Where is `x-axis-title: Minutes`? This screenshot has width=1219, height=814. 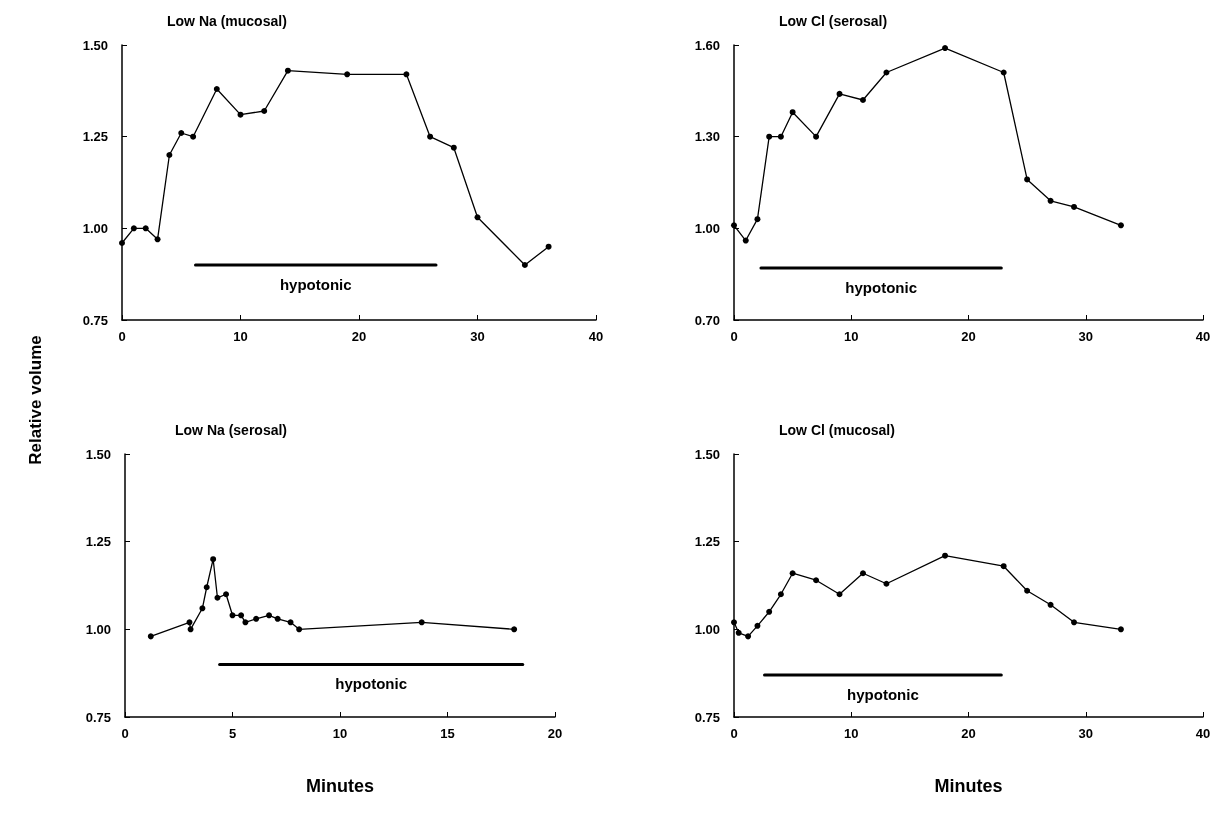
x-axis-title: Minutes is located at coordinates (340, 786).